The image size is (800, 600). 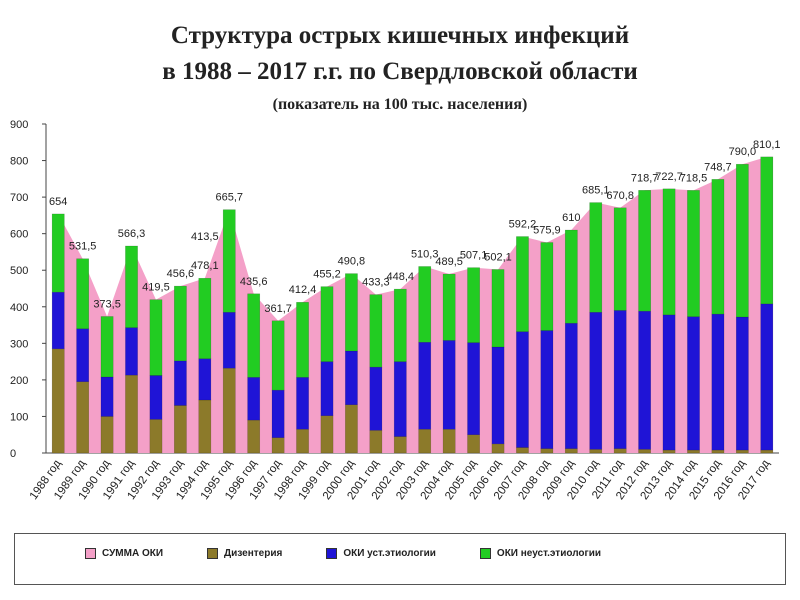 I want to click on data-label: 790,0, so click(x=743, y=152).